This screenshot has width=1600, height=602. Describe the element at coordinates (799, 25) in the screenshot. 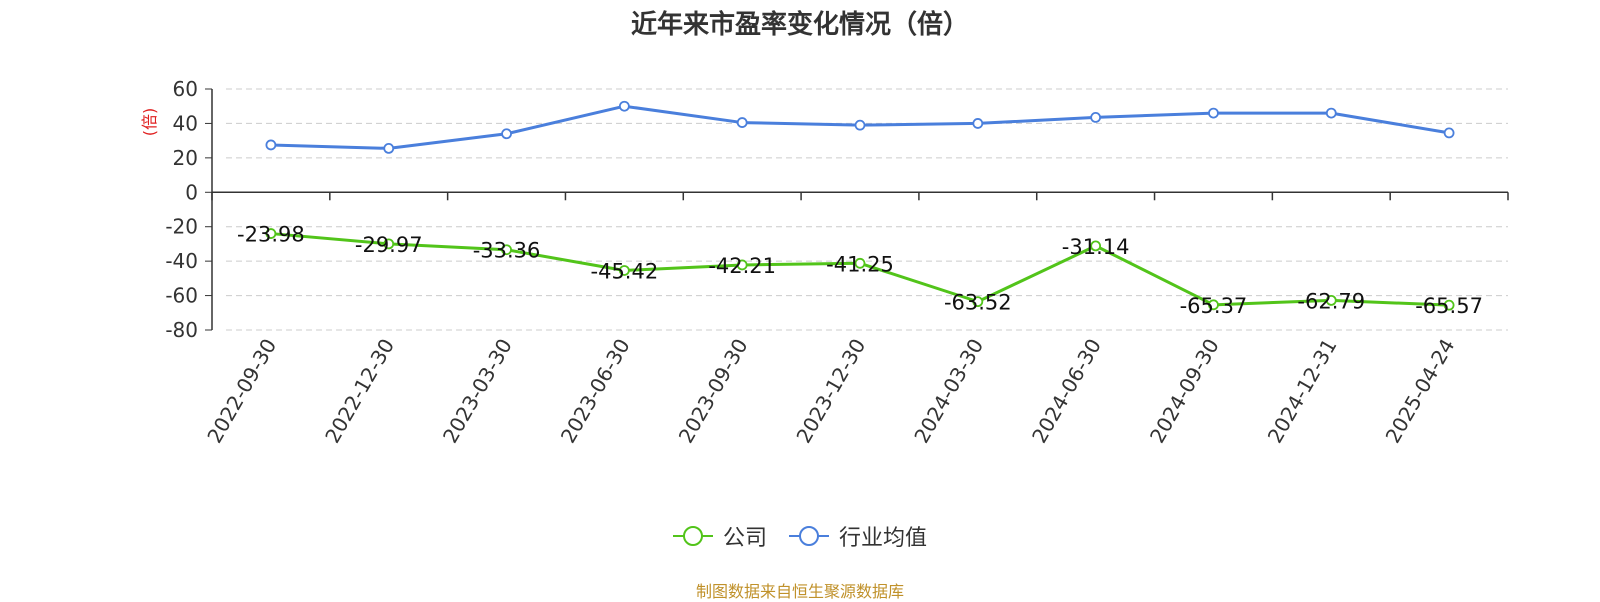

I see `chart-title: 近年来市盈率变化情况（倍）` at that location.